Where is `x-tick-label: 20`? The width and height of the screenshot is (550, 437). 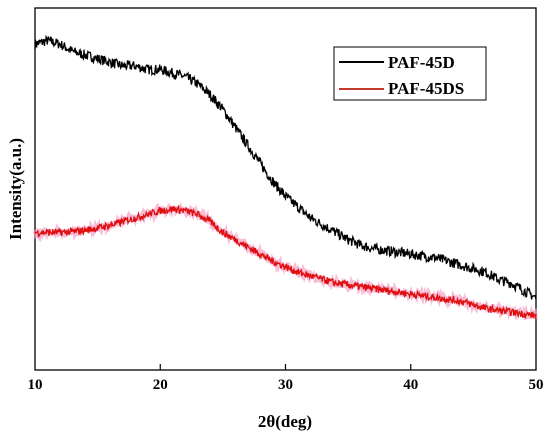 x-tick-label: 20 is located at coordinates (160, 385).